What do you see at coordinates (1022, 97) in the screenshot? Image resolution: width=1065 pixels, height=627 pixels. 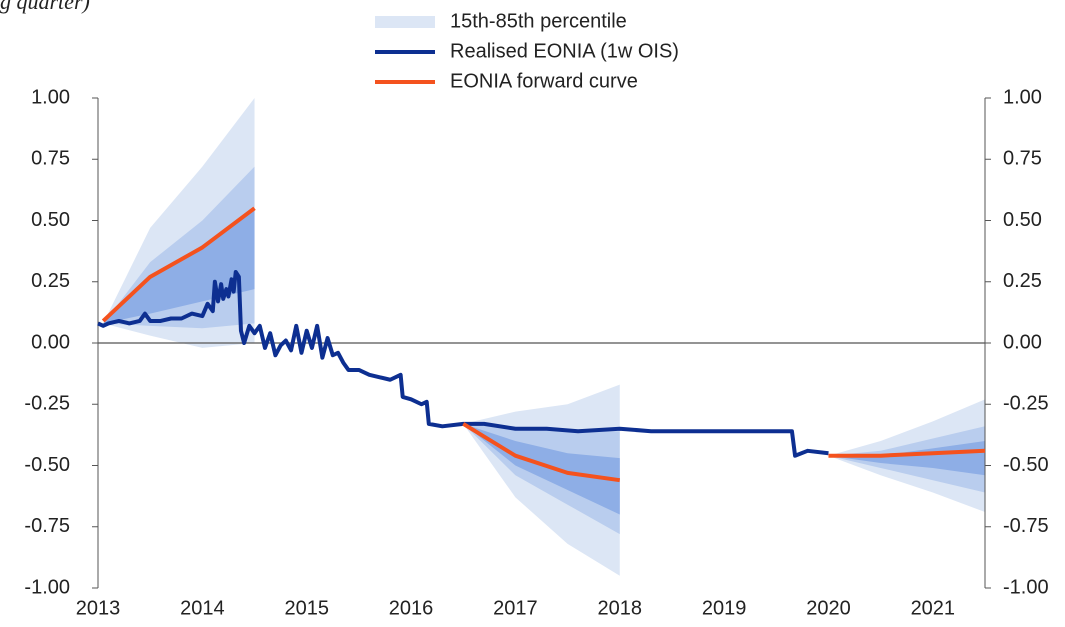 I see `y2-tick-label: 1.00` at bounding box center [1022, 97].